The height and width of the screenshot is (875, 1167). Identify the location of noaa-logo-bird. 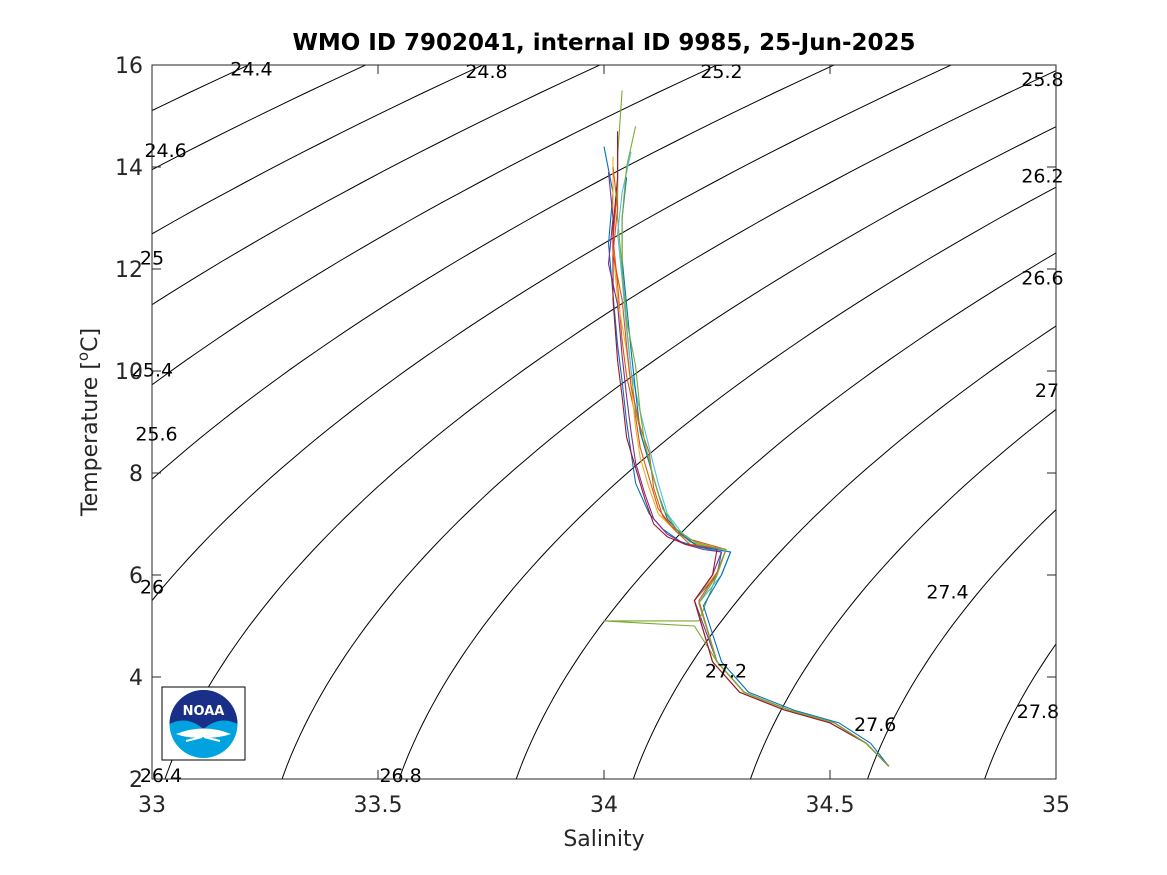
(203, 739).